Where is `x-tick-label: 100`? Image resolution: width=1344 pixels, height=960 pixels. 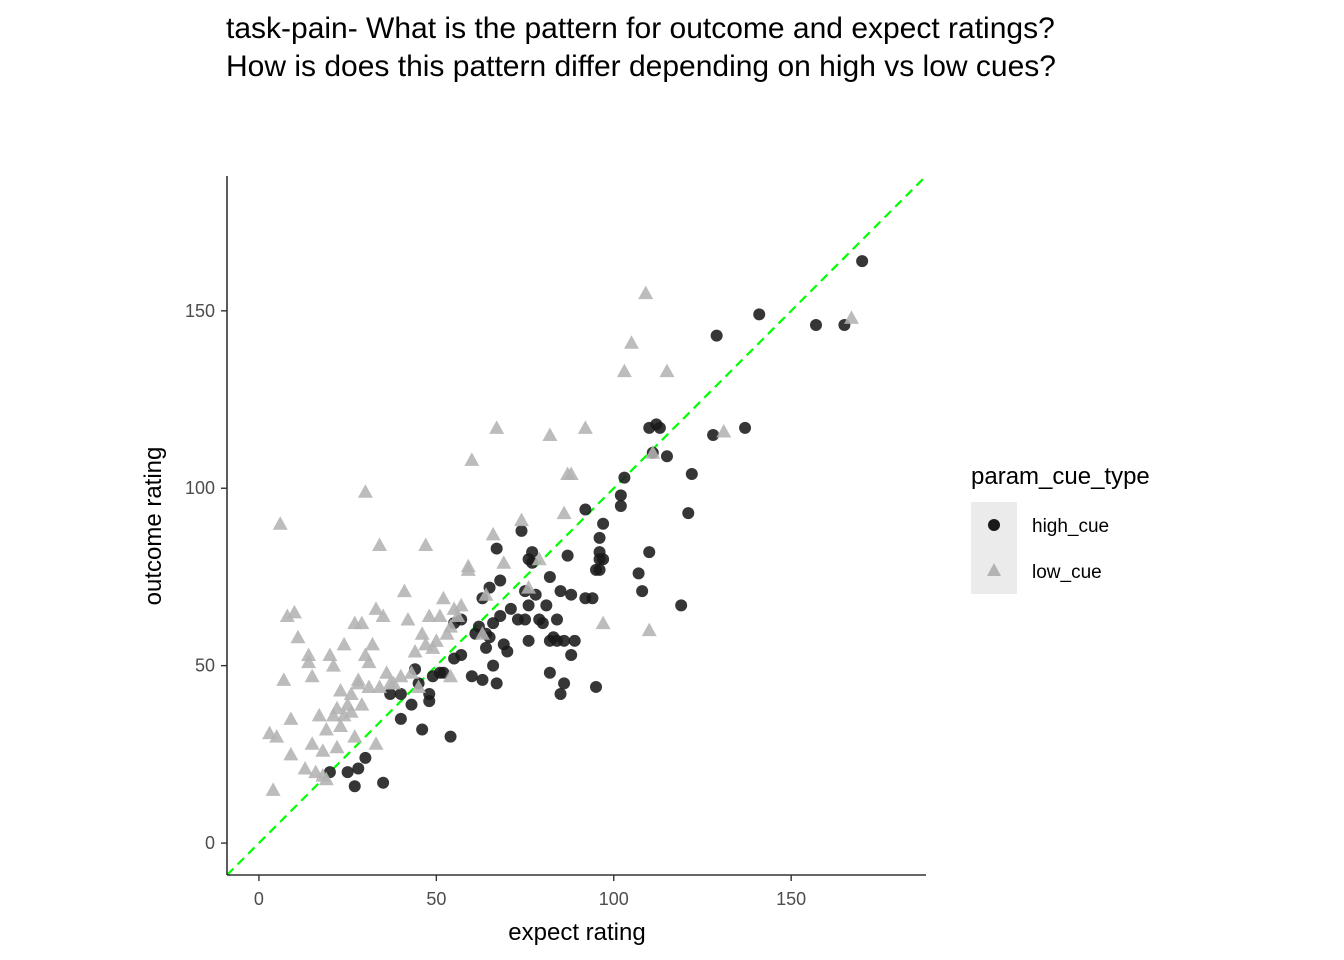
x-tick-label: 100 is located at coordinates (614, 899).